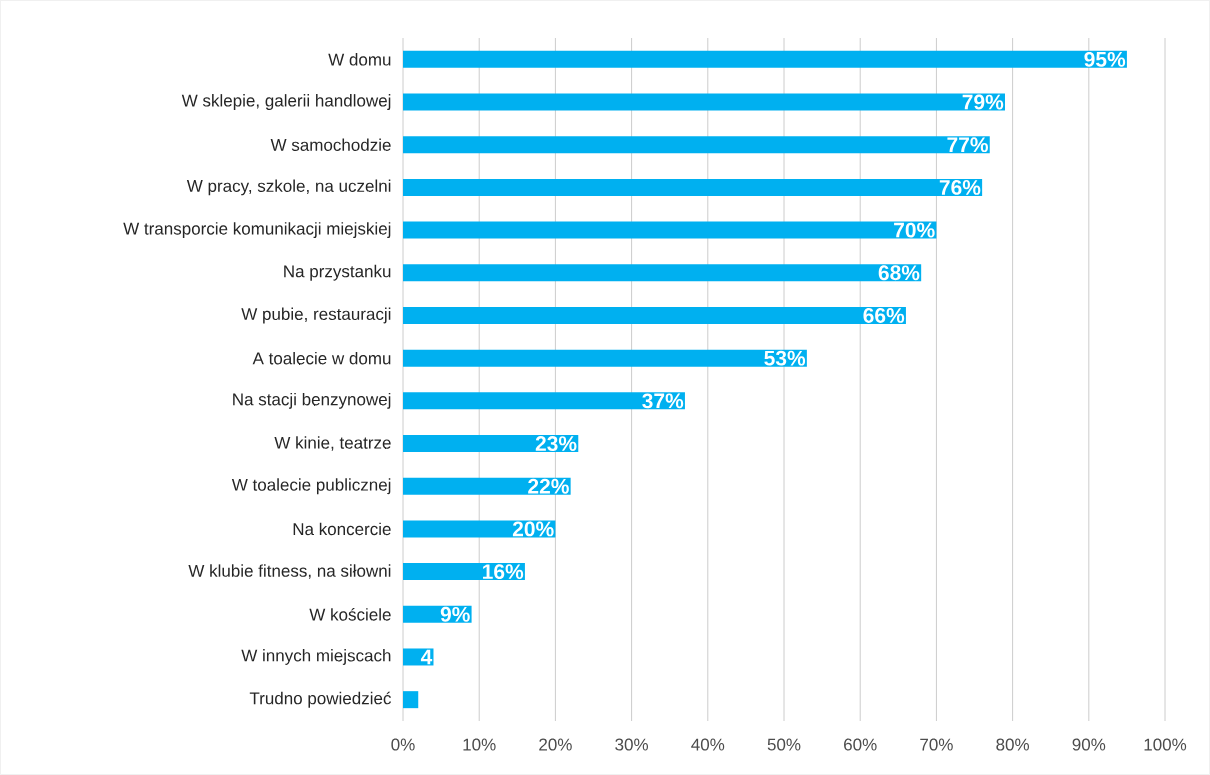 The image size is (1210, 775). I want to click on x-tick-label: 40%, so click(708, 744).